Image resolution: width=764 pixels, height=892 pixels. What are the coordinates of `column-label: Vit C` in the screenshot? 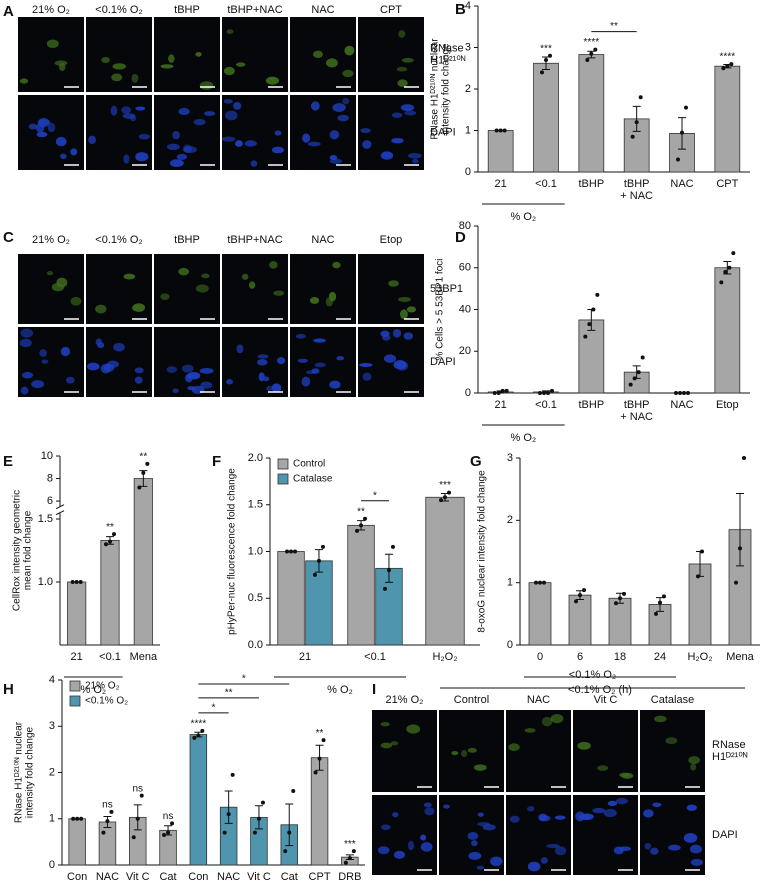 It's located at (606, 700).